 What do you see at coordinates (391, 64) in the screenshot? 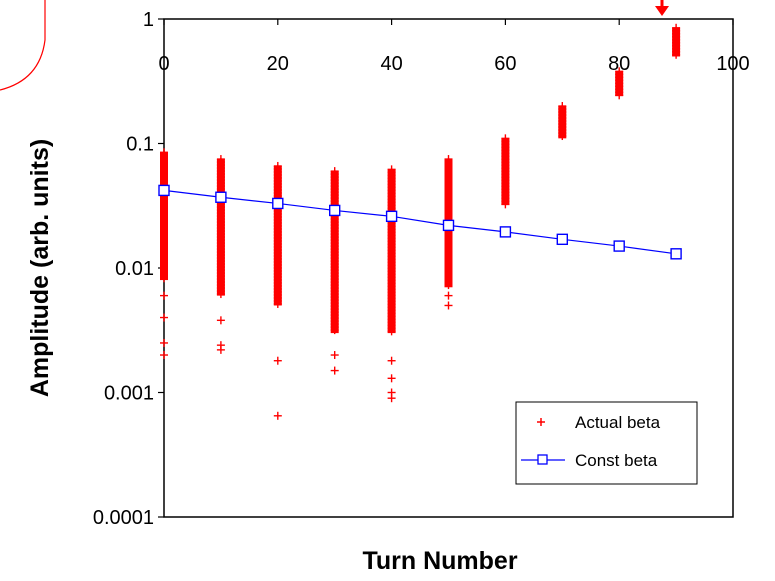
I see `x-tick-label: 40` at bounding box center [391, 64].